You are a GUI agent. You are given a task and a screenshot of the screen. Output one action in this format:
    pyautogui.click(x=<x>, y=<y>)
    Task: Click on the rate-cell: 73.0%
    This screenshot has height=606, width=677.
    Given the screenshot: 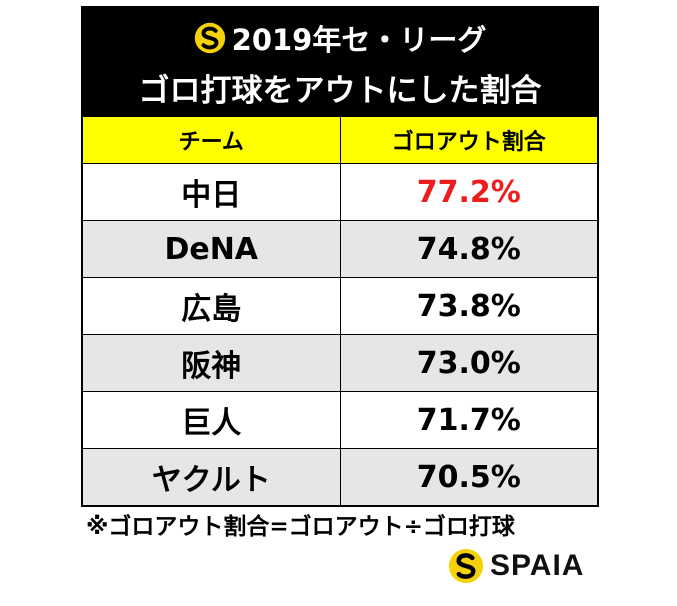 What is the action you would take?
    pyautogui.click(x=468, y=363)
    